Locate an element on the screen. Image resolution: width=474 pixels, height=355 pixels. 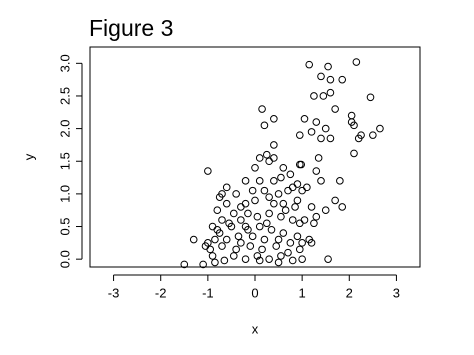
x-tick-label: 3 is located at coordinates (396, 292).